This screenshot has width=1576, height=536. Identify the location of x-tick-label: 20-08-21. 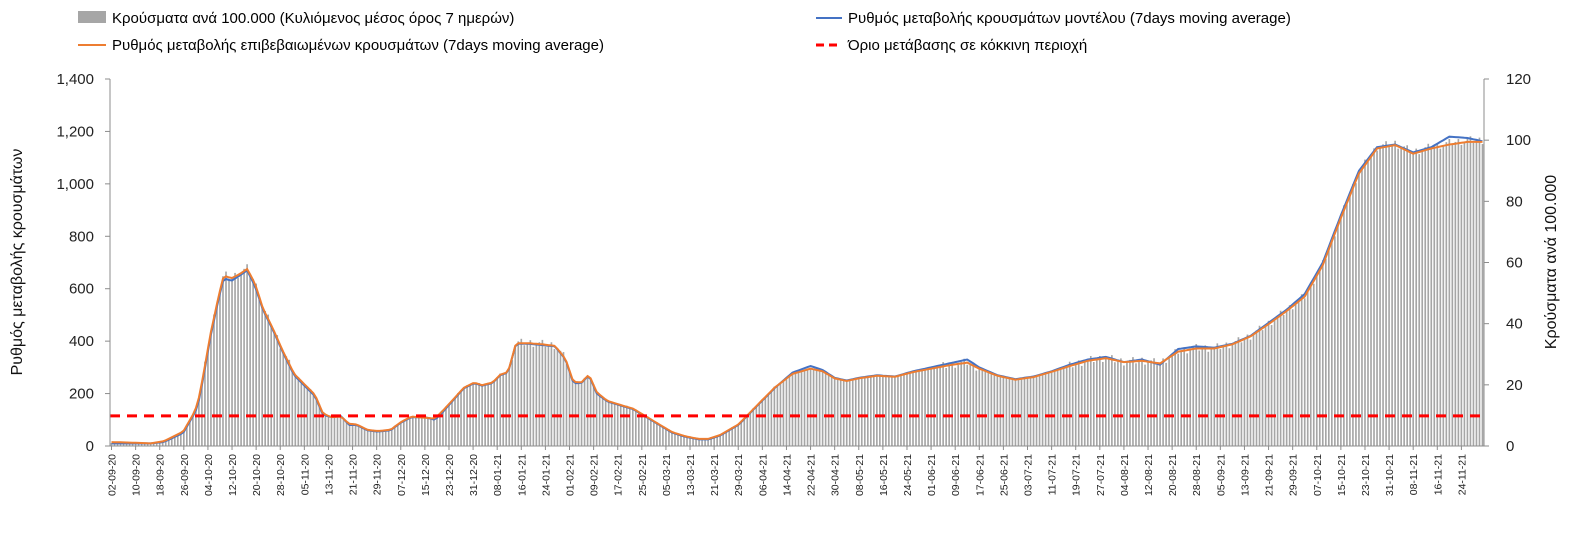
(1173, 475).